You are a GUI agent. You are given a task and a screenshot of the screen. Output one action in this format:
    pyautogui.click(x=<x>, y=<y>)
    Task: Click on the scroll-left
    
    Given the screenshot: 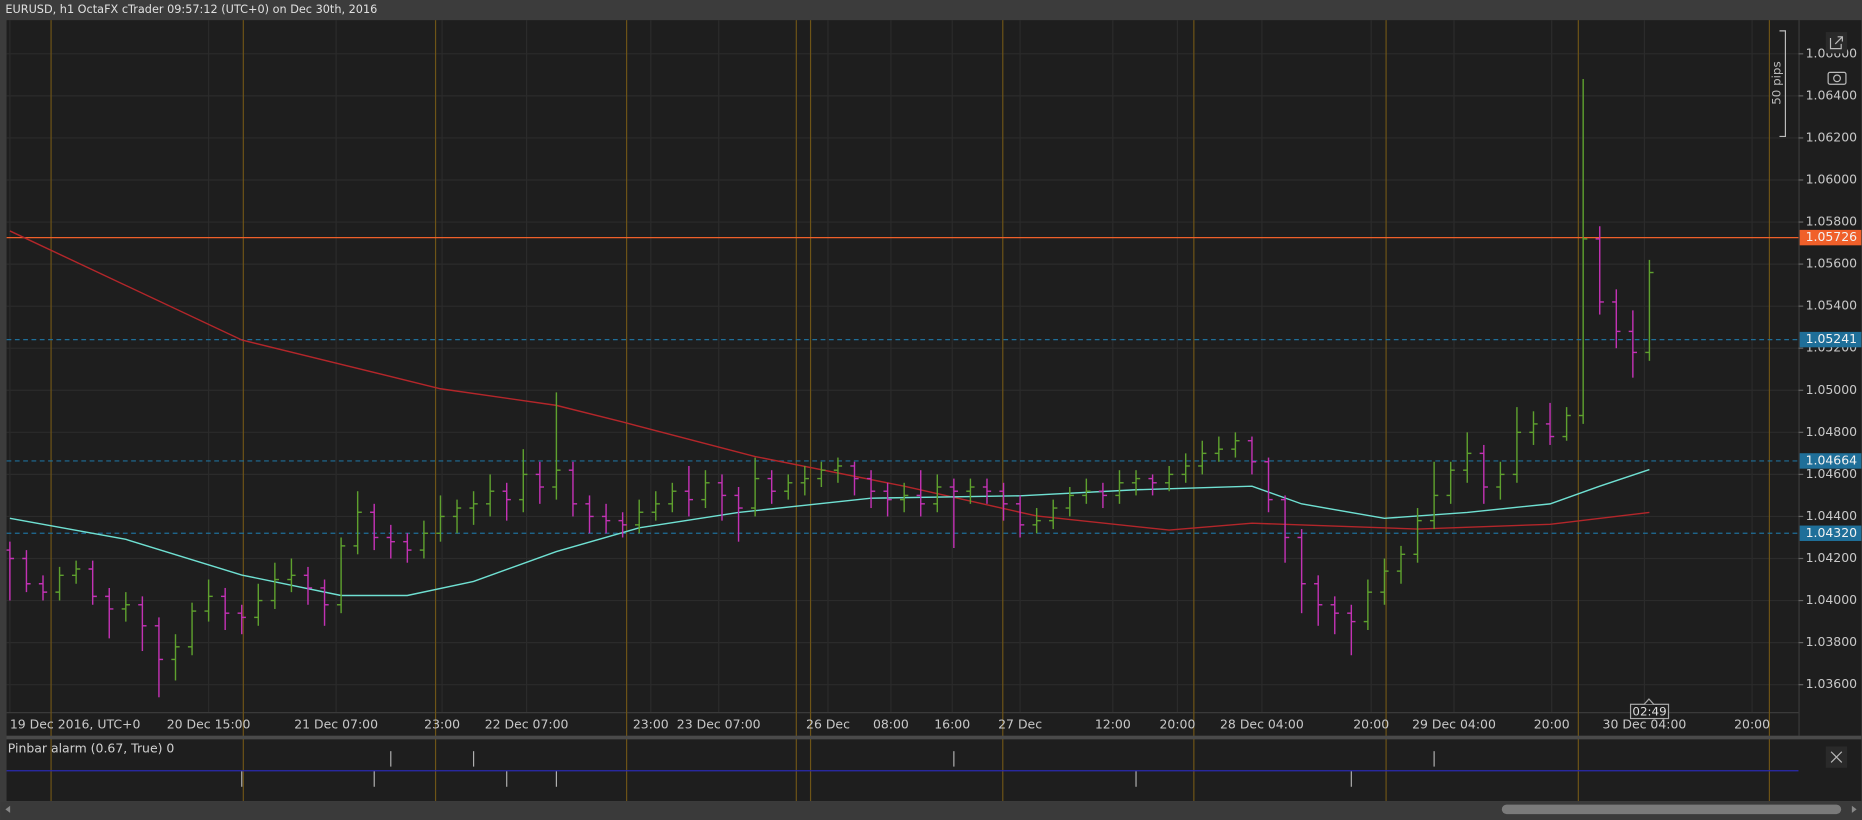 What is the action you would take?
    pyautogui.click(x=8, y=809)
    